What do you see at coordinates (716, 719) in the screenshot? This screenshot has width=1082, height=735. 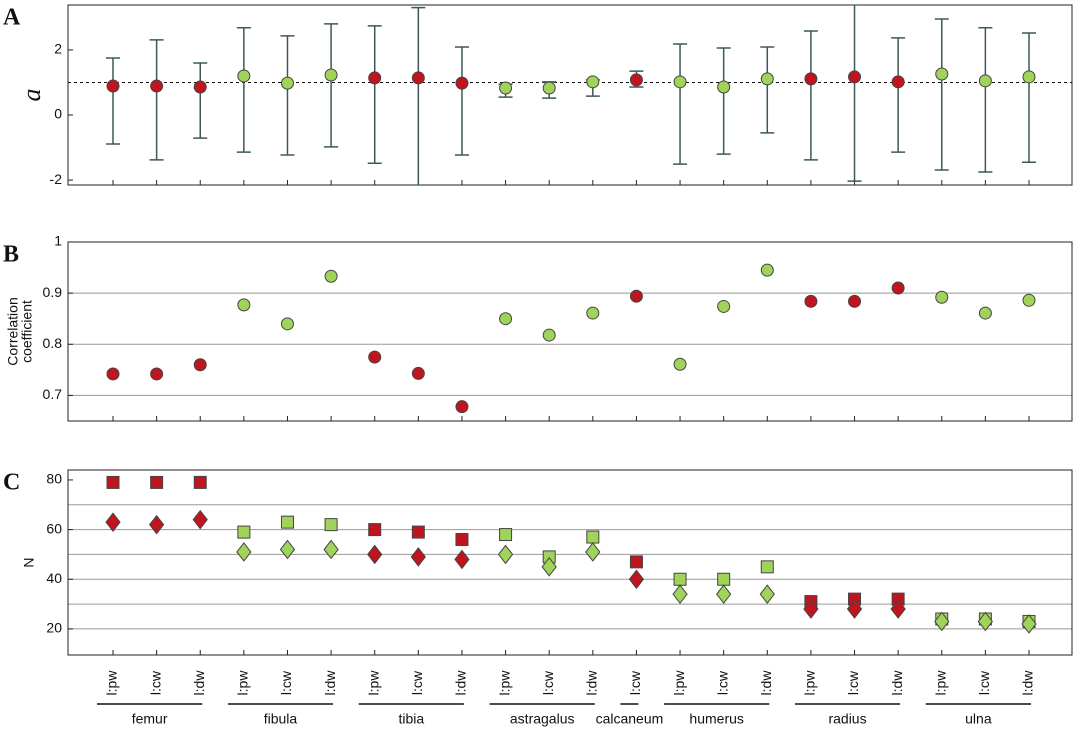 I see `group-label: humerus` at bounding box center [716, 719].